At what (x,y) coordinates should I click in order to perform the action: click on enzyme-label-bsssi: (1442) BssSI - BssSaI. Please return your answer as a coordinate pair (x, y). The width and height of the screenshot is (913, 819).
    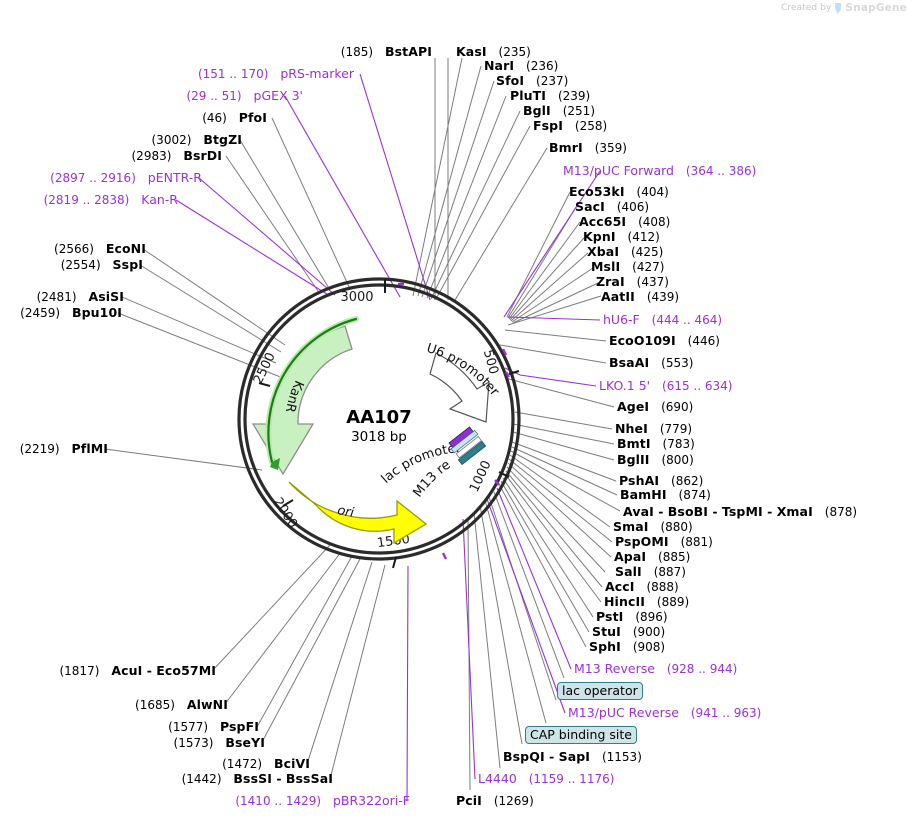
    Looking at the image, I should click on (257, 779).